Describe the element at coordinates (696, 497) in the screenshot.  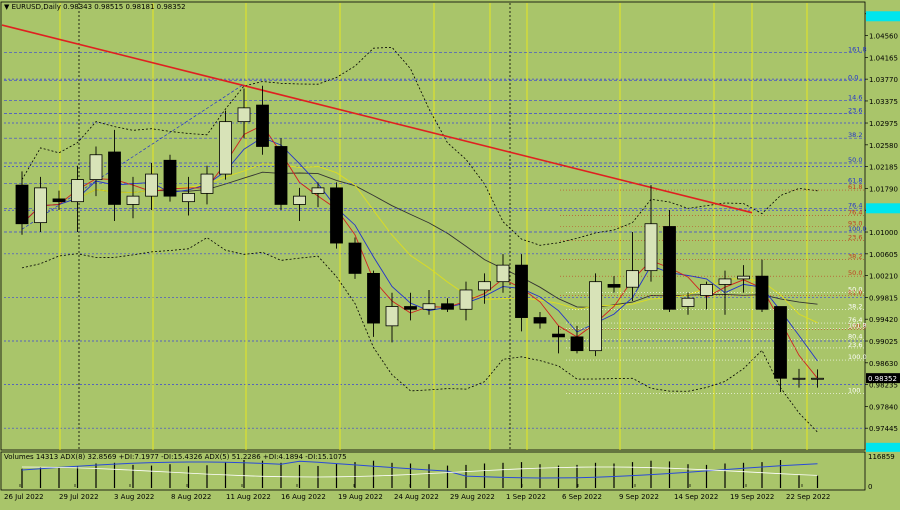
I see `time-tick-label: 14 Sep 2022` at that location.